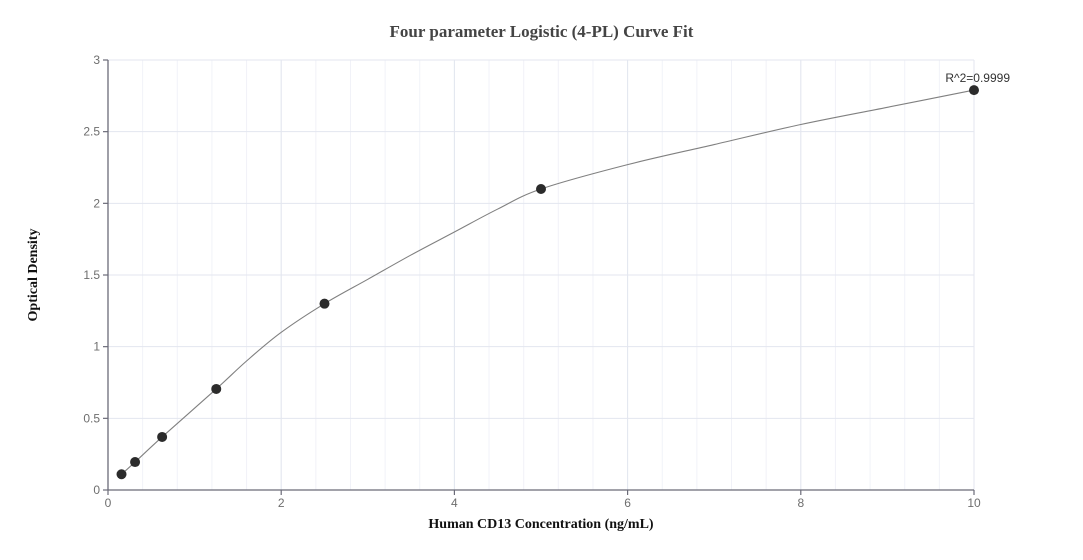 This screenshot has width=1083, height=560. What do you see at coordinates (96, 60) in the screenshot?
I see `y-tick-label: 3` at bounding box center [96, 60].